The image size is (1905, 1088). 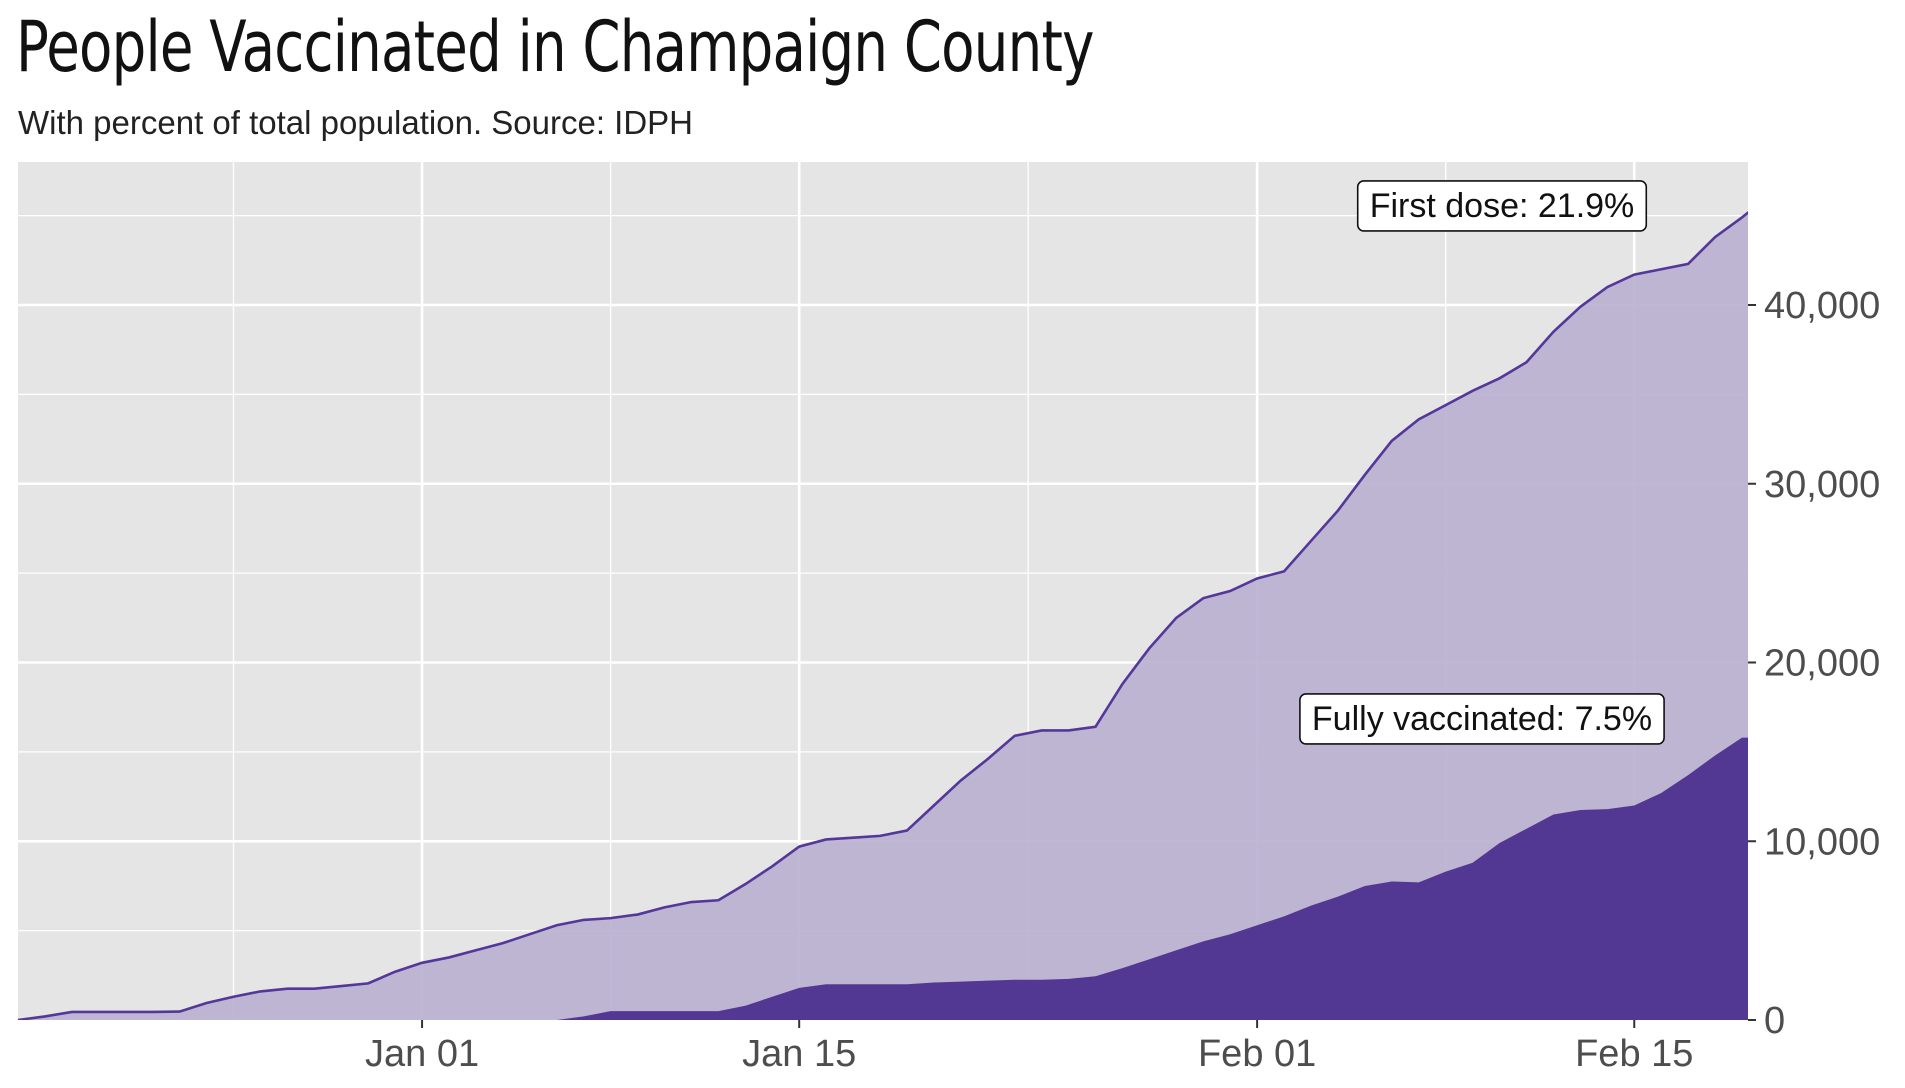 What do you see at coordinates (1822, 485) in the screenshot?
I see `y-tick-label: 30,000` at bounding box center [1822, 485].